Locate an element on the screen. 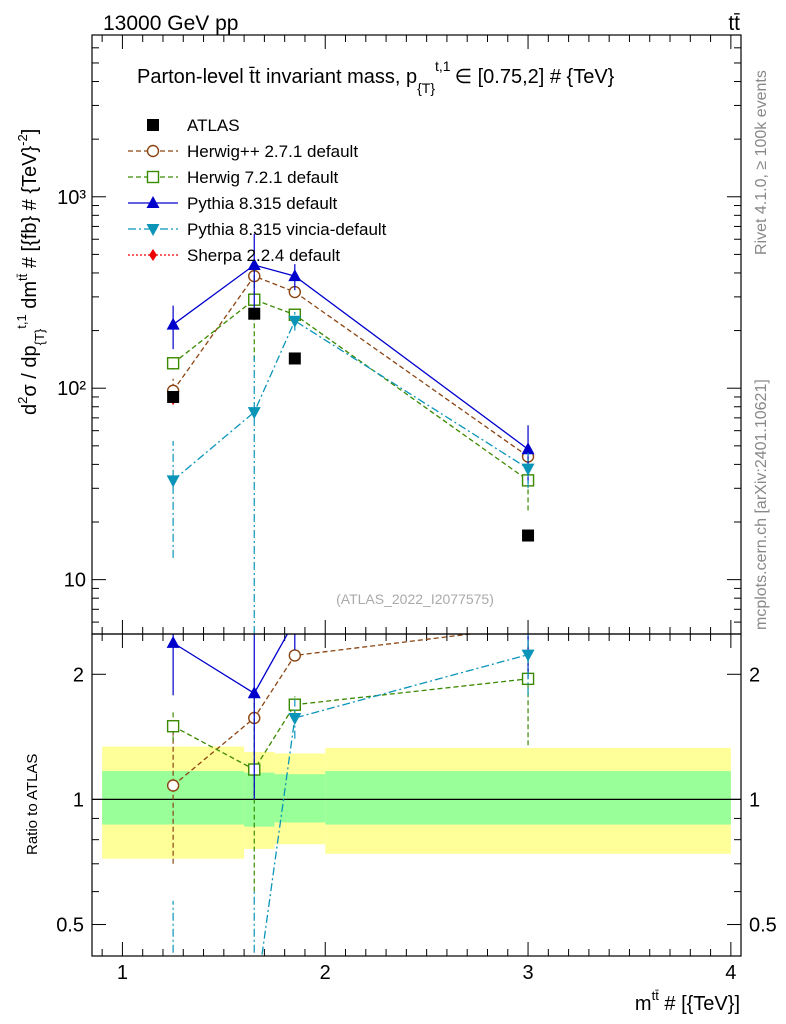  legend-item: ATLAS is located at coordinates (193, 125).